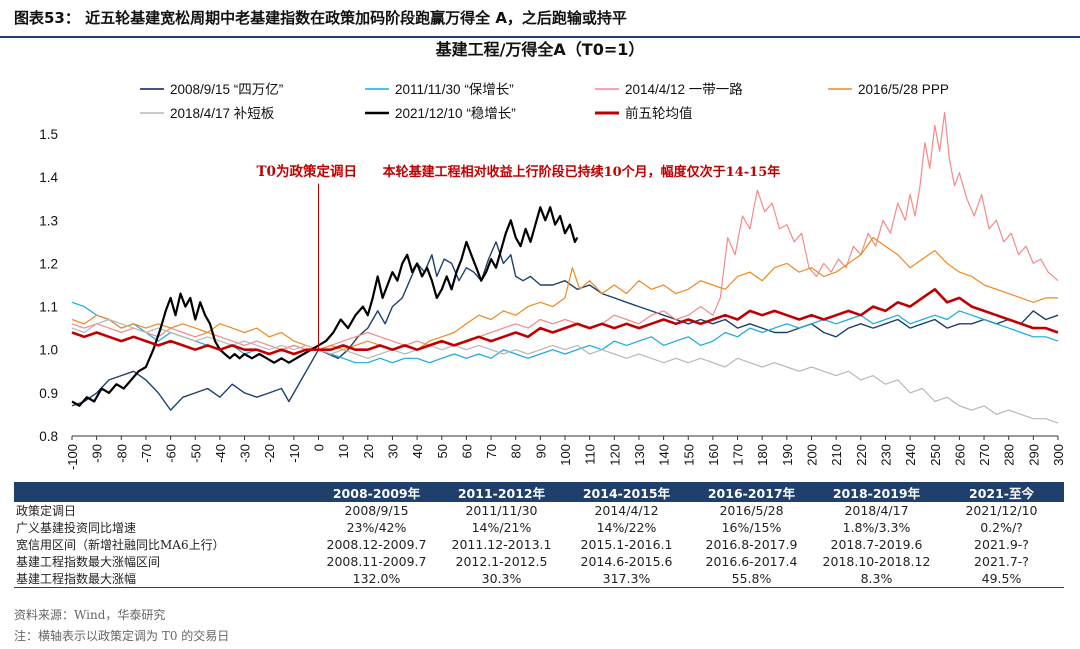 This screenshot has height=649, width=1080. Describe the element at coordinates (76, 528) in the screenshot. I see `table-row-label: 广义基建投资同比增速` at that location.